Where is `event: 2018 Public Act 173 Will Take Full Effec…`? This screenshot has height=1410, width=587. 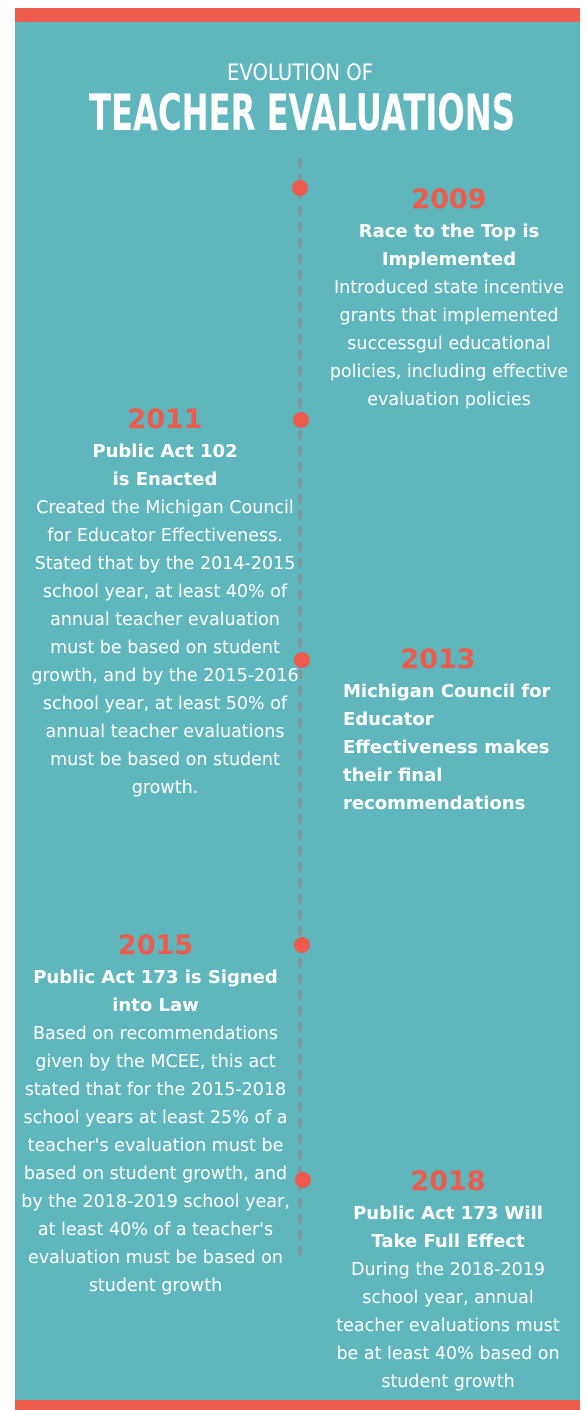 event: 2018 Public Act 173 Will Take Full Effec… is located at coordinates (448, 1280).